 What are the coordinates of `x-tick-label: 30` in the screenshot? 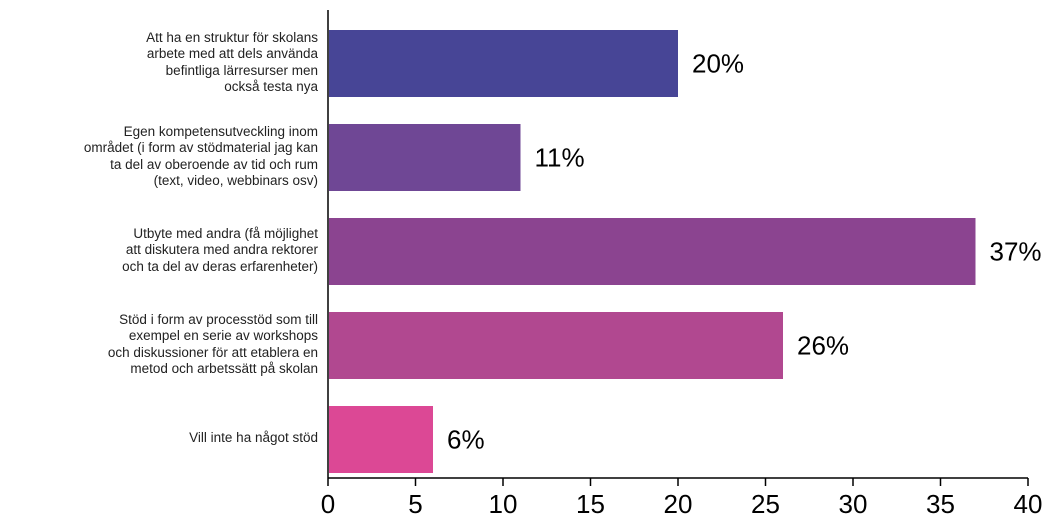 It's located at (853, 504).